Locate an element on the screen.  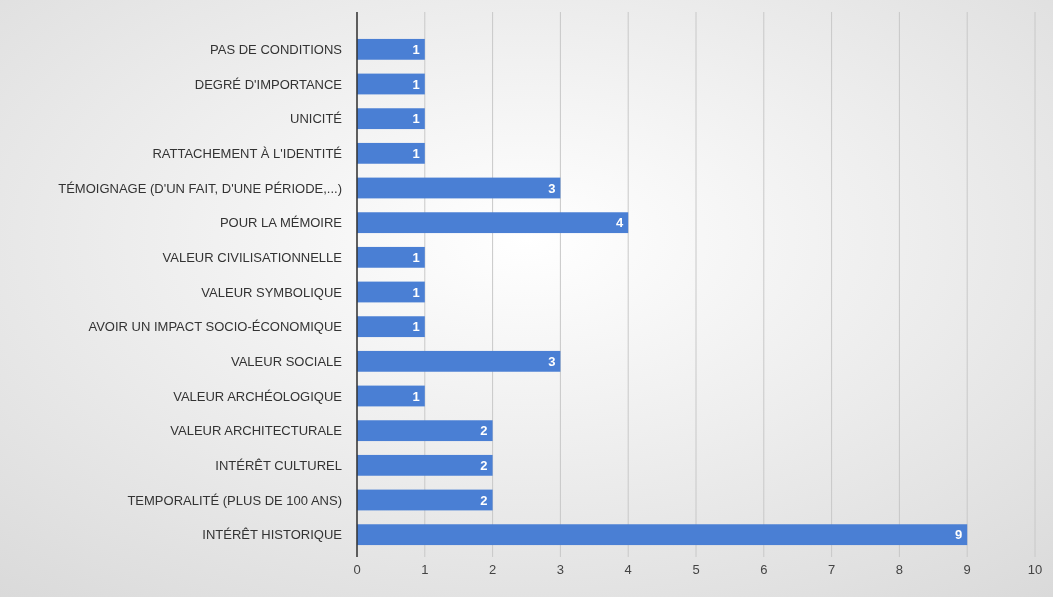
data-label: 9 is located at coordinates (958, 535).